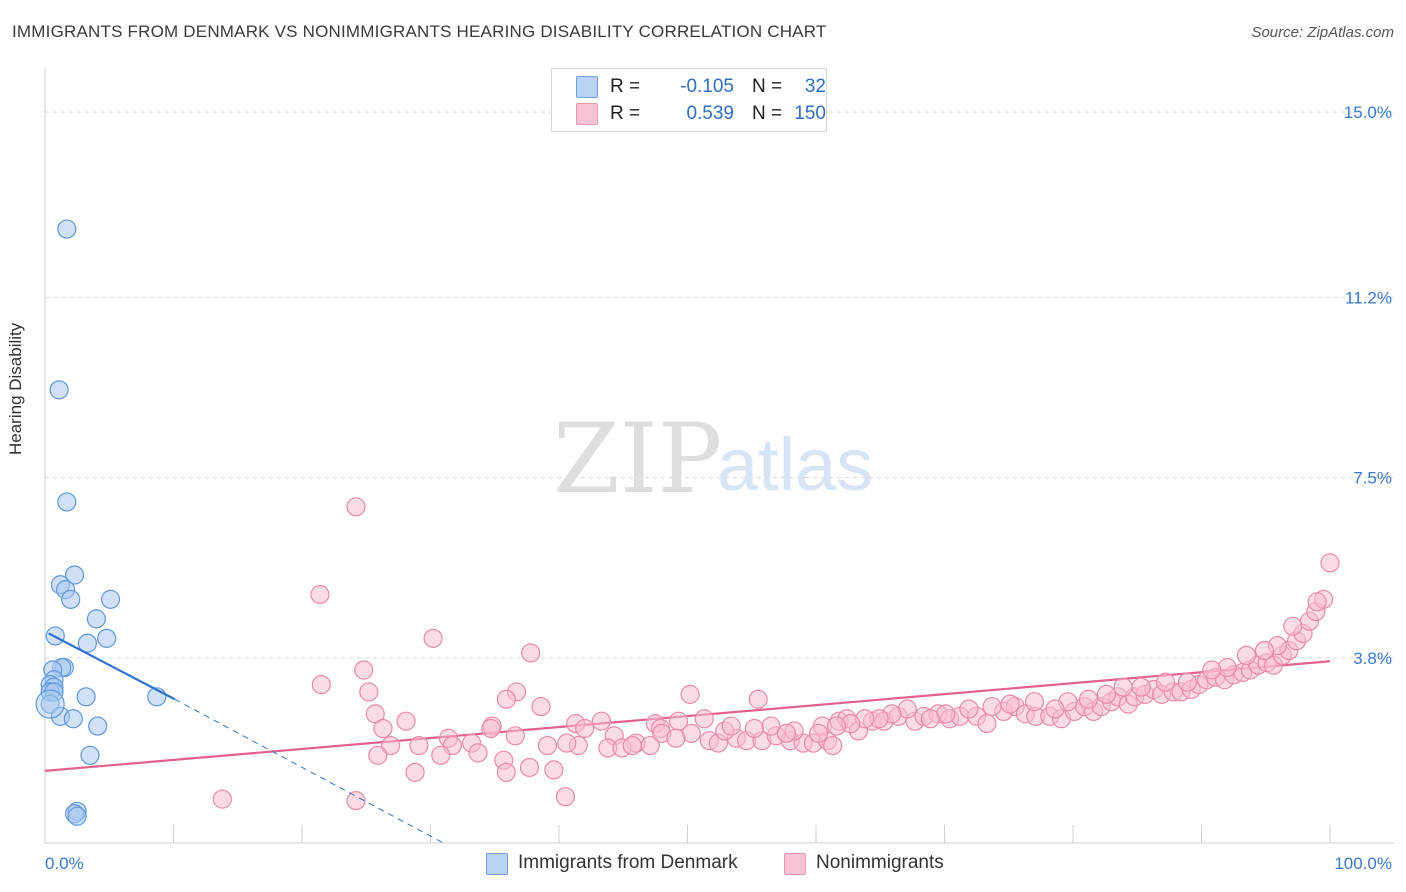 Image resolution: width=1406 pixels, height=892 pixels. I want to click on x-tick-label-max: 100.0%, so click(1363, 863).